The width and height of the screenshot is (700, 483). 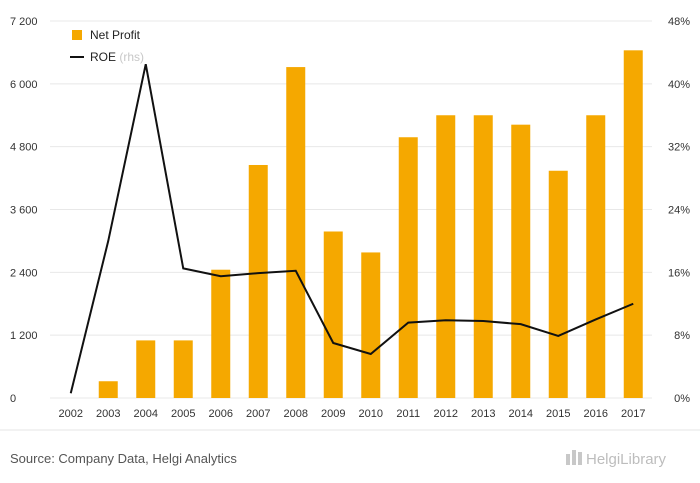 What do you see at coordinates (24, 85) in the screenshot?
I see `left-tick-label: 6 000` at bounding box center [24, 85].